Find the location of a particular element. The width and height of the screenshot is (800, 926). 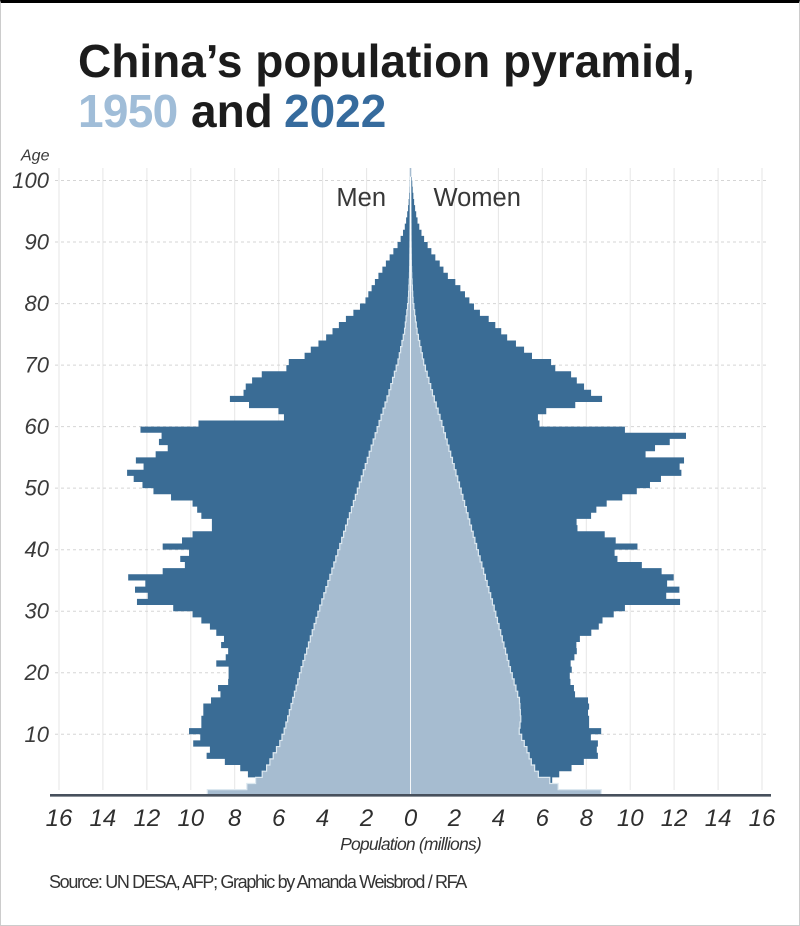

svg-text: 80 is located at coordinates (37, 303).